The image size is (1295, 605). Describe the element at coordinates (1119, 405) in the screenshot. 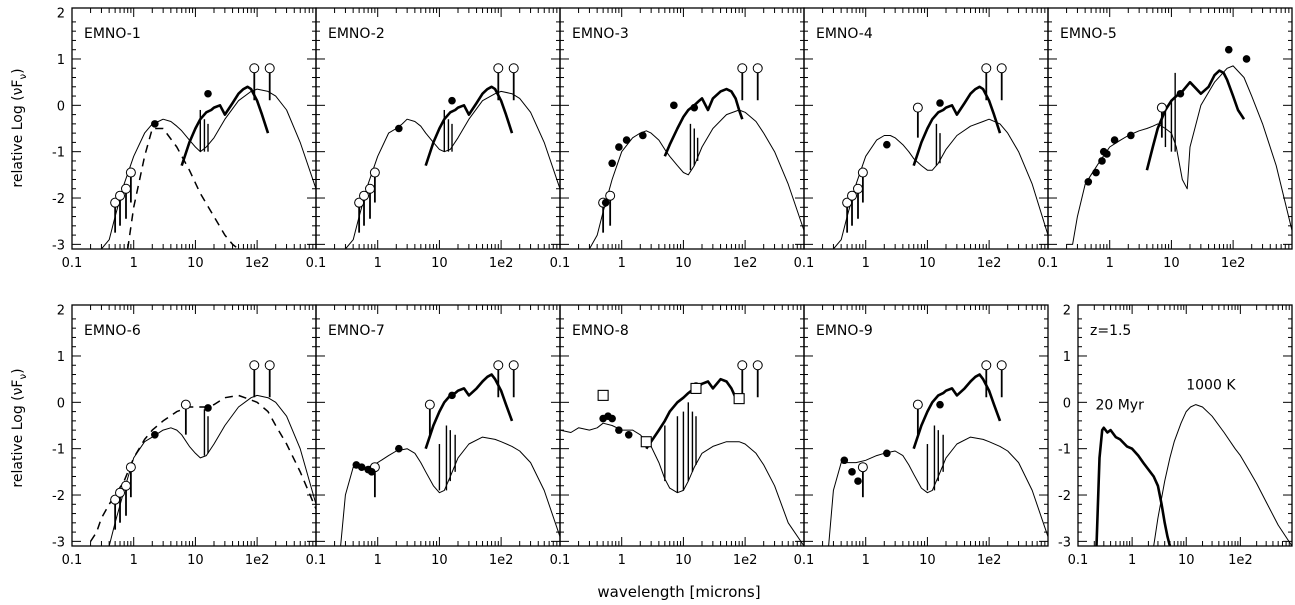

I see `curve-label: 20 Myr` at that location.